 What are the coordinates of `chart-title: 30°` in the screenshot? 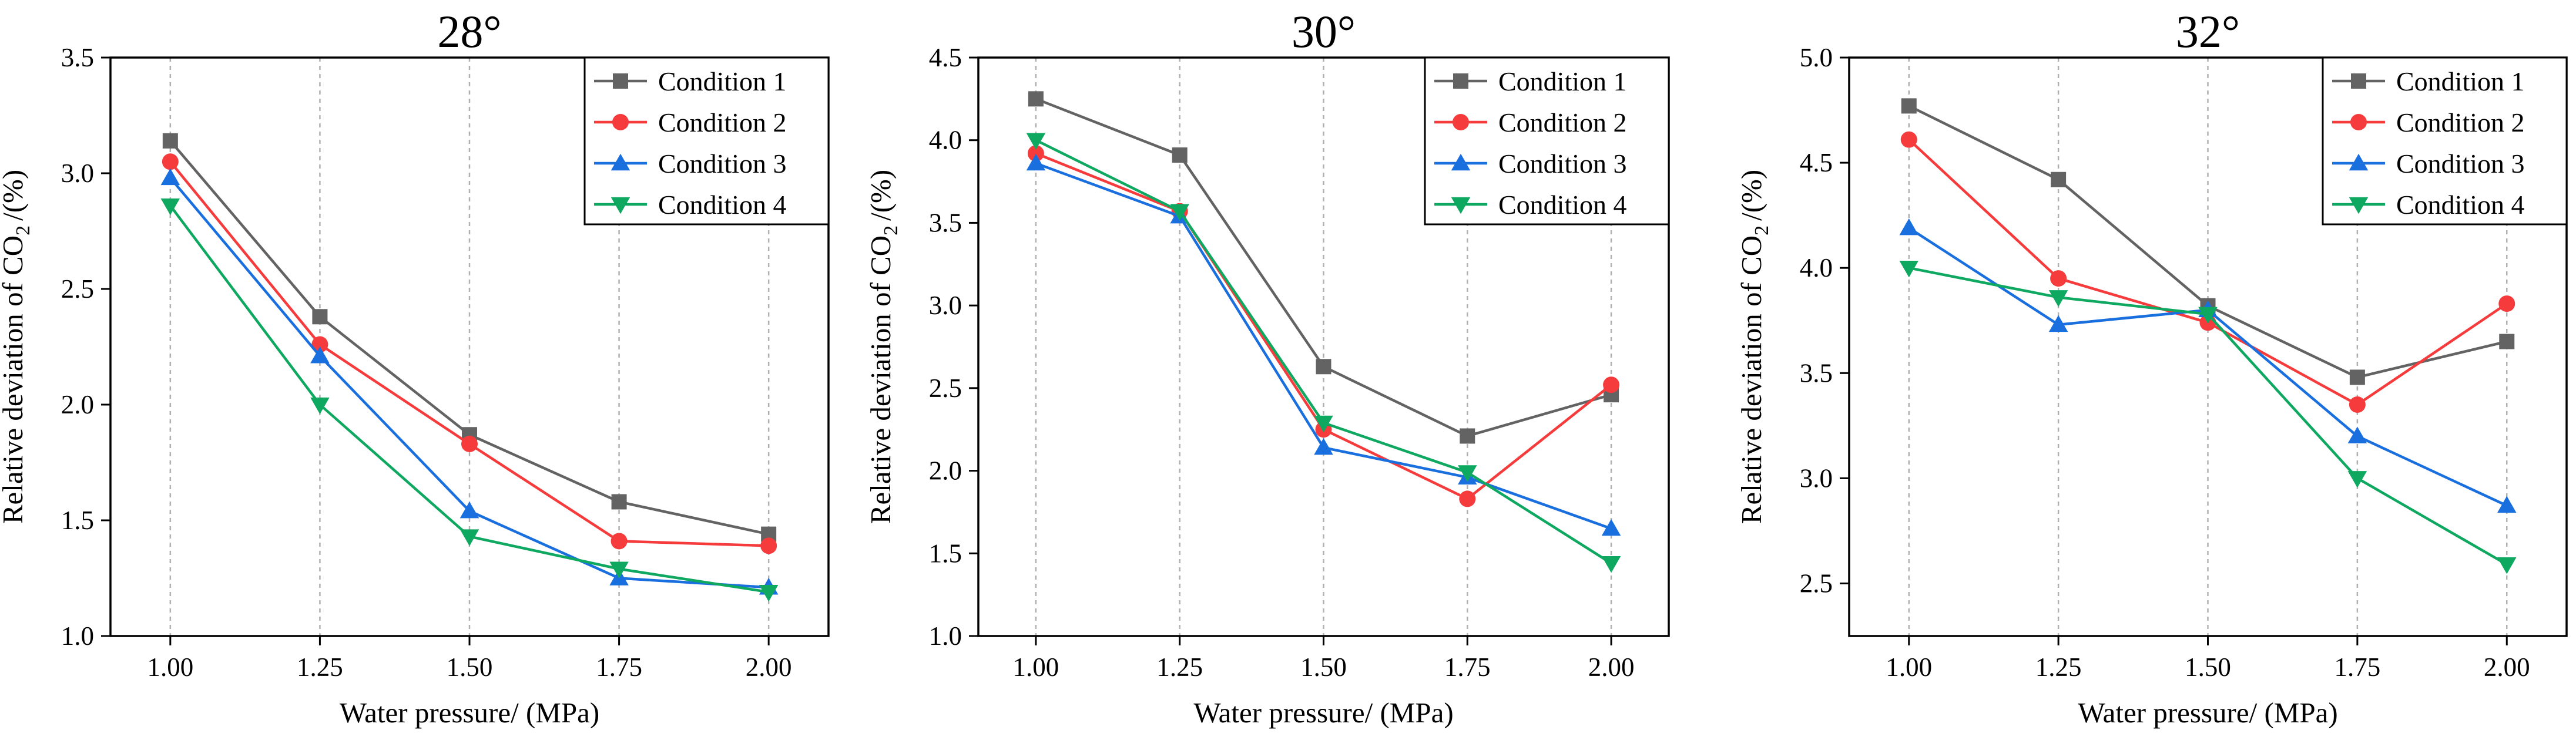 It's located at (1324, 31).